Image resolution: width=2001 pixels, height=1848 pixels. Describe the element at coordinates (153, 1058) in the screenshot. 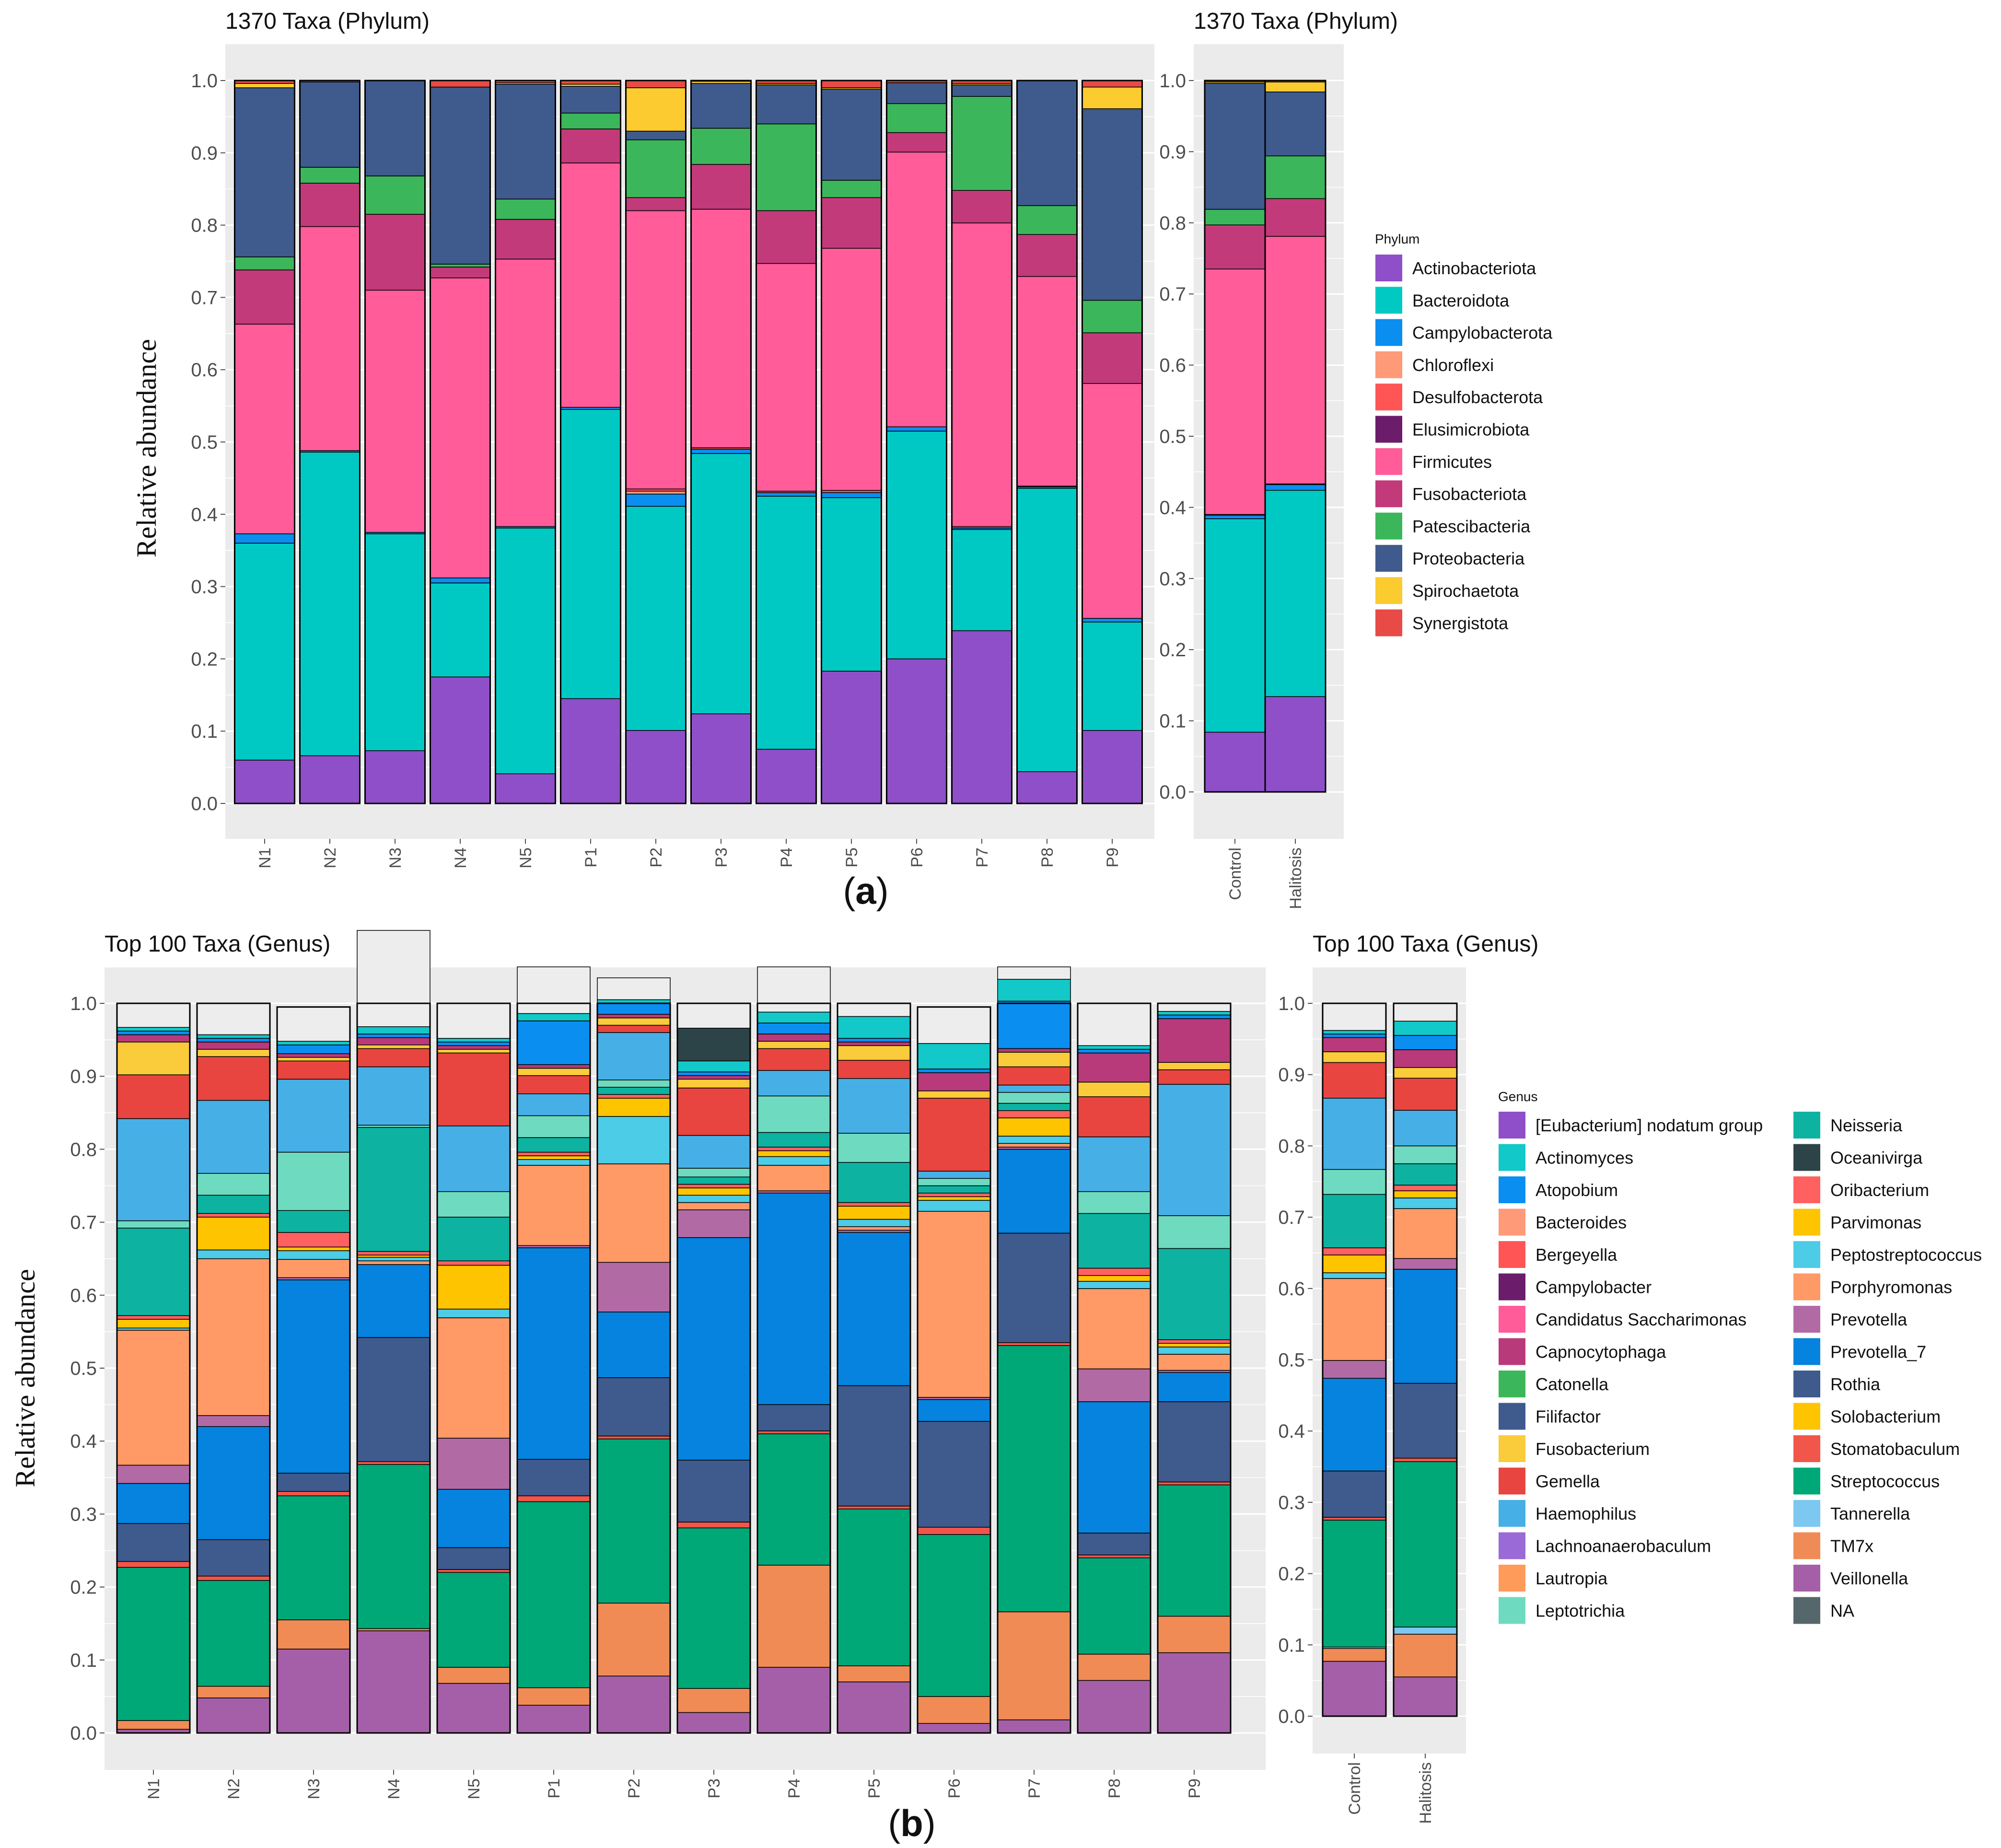

I see `bar-segment-n1-fusobacterium` at that location.